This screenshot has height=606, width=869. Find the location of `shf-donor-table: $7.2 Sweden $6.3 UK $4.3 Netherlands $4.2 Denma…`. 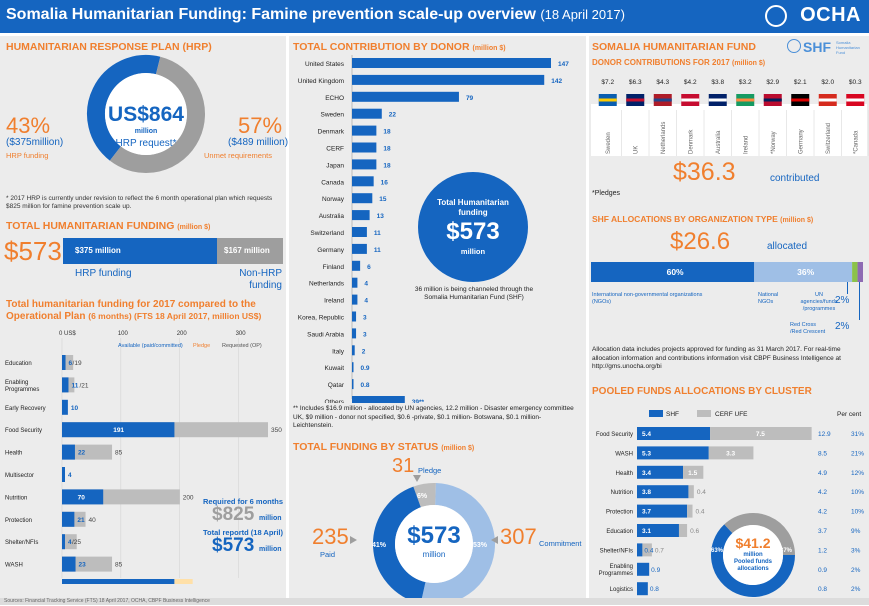

shf-donor-table: $7.2 Sweden $6.3 UK $4.3 Netherlands $4.2 Denma… is located at coordinates (730, 117).